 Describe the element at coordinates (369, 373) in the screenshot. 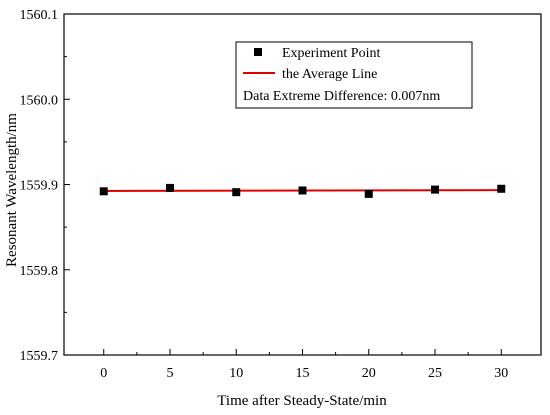

I see `x-tick-label: 20` at that location.